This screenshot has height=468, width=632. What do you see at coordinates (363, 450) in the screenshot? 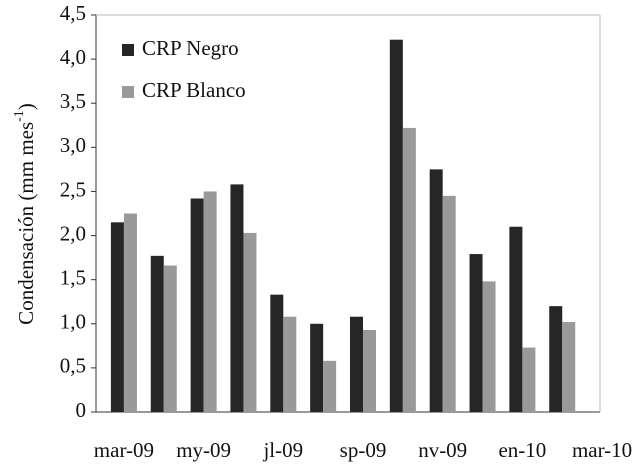
I see `x-tick-label: sp-09` at bounding box center [363, 450].